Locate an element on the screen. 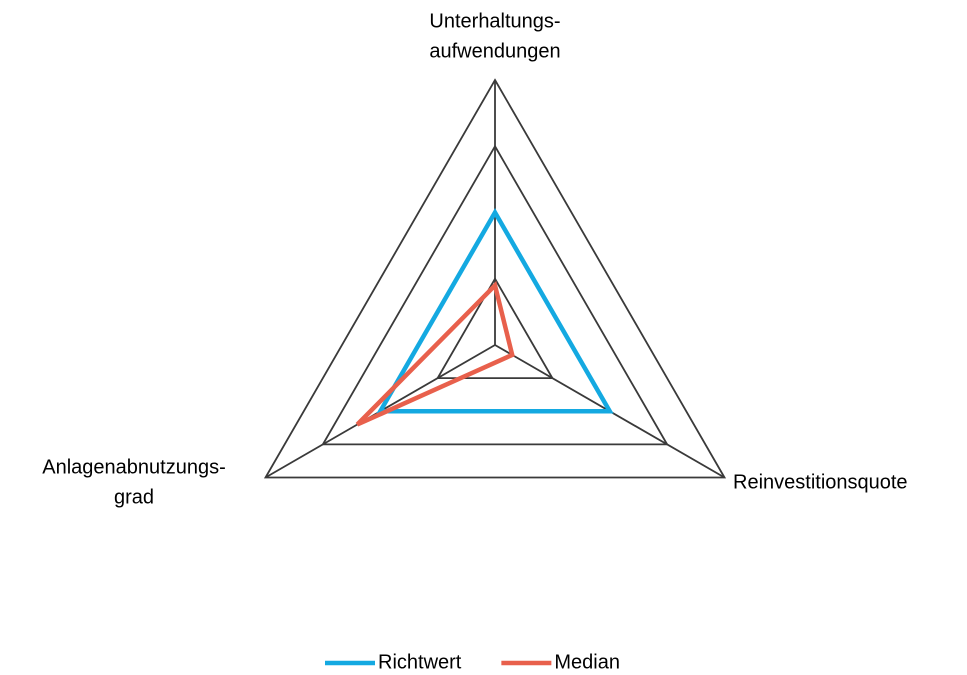  grid-ring is located at coordinates (495, 328).